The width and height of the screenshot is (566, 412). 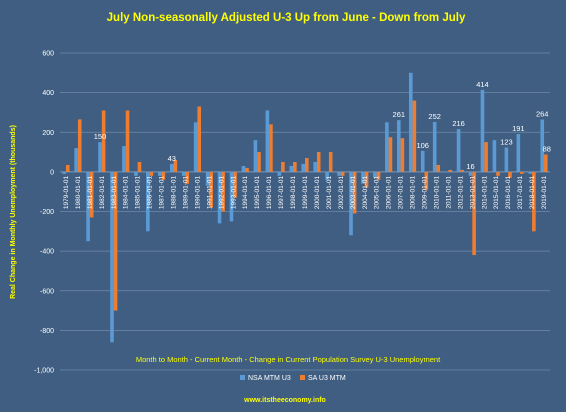 I want to click on x-tick-label: 1985-01-01, so click(x=138, y=192).